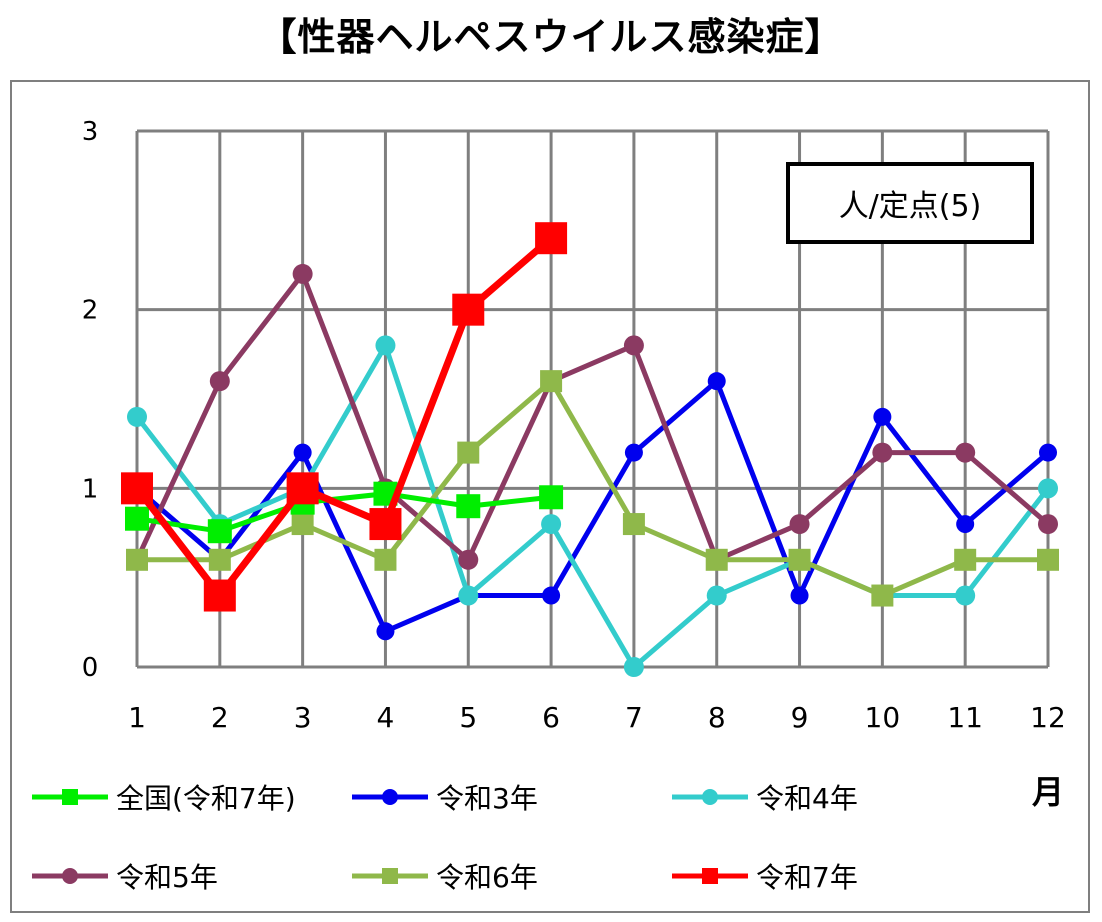 This screenshot has height=922, width=1102. I want to click on legend-item: 令和7年, so click(765, 877).